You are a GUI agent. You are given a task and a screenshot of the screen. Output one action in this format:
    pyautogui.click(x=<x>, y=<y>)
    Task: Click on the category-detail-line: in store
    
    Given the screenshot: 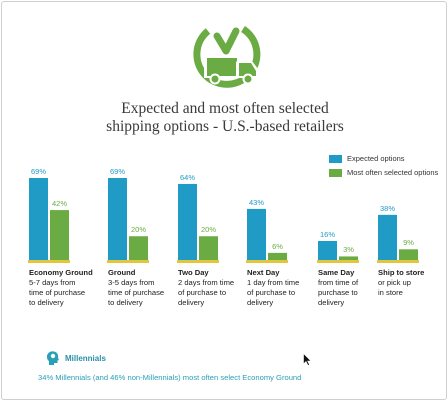 What is the action you would take?
    pyautogui.click(x=390, y=292)
    